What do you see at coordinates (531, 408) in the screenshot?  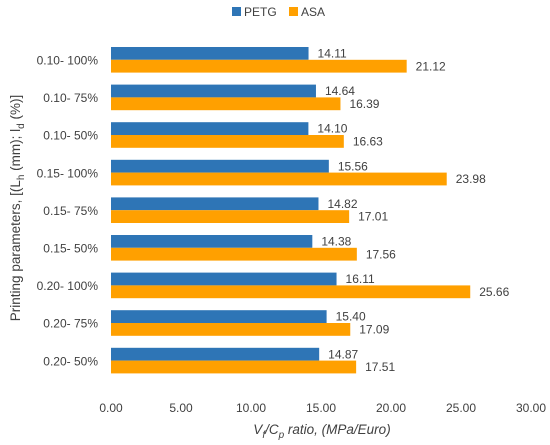 I see `x-tick-label-6: 30.00` at bounding box center [531, 408].